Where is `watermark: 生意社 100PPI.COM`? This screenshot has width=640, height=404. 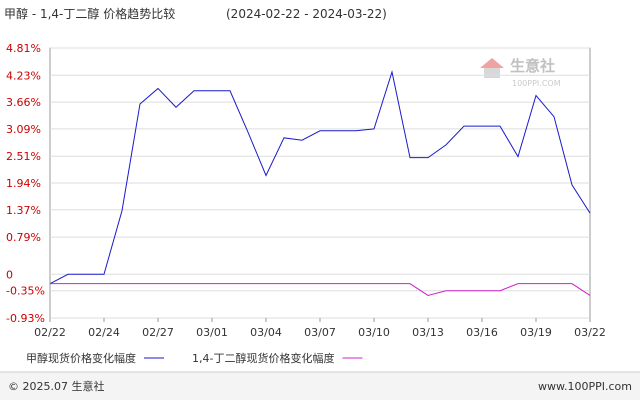
watermark: 生意社 100PPI.COM is located at coordinates (520, 72).